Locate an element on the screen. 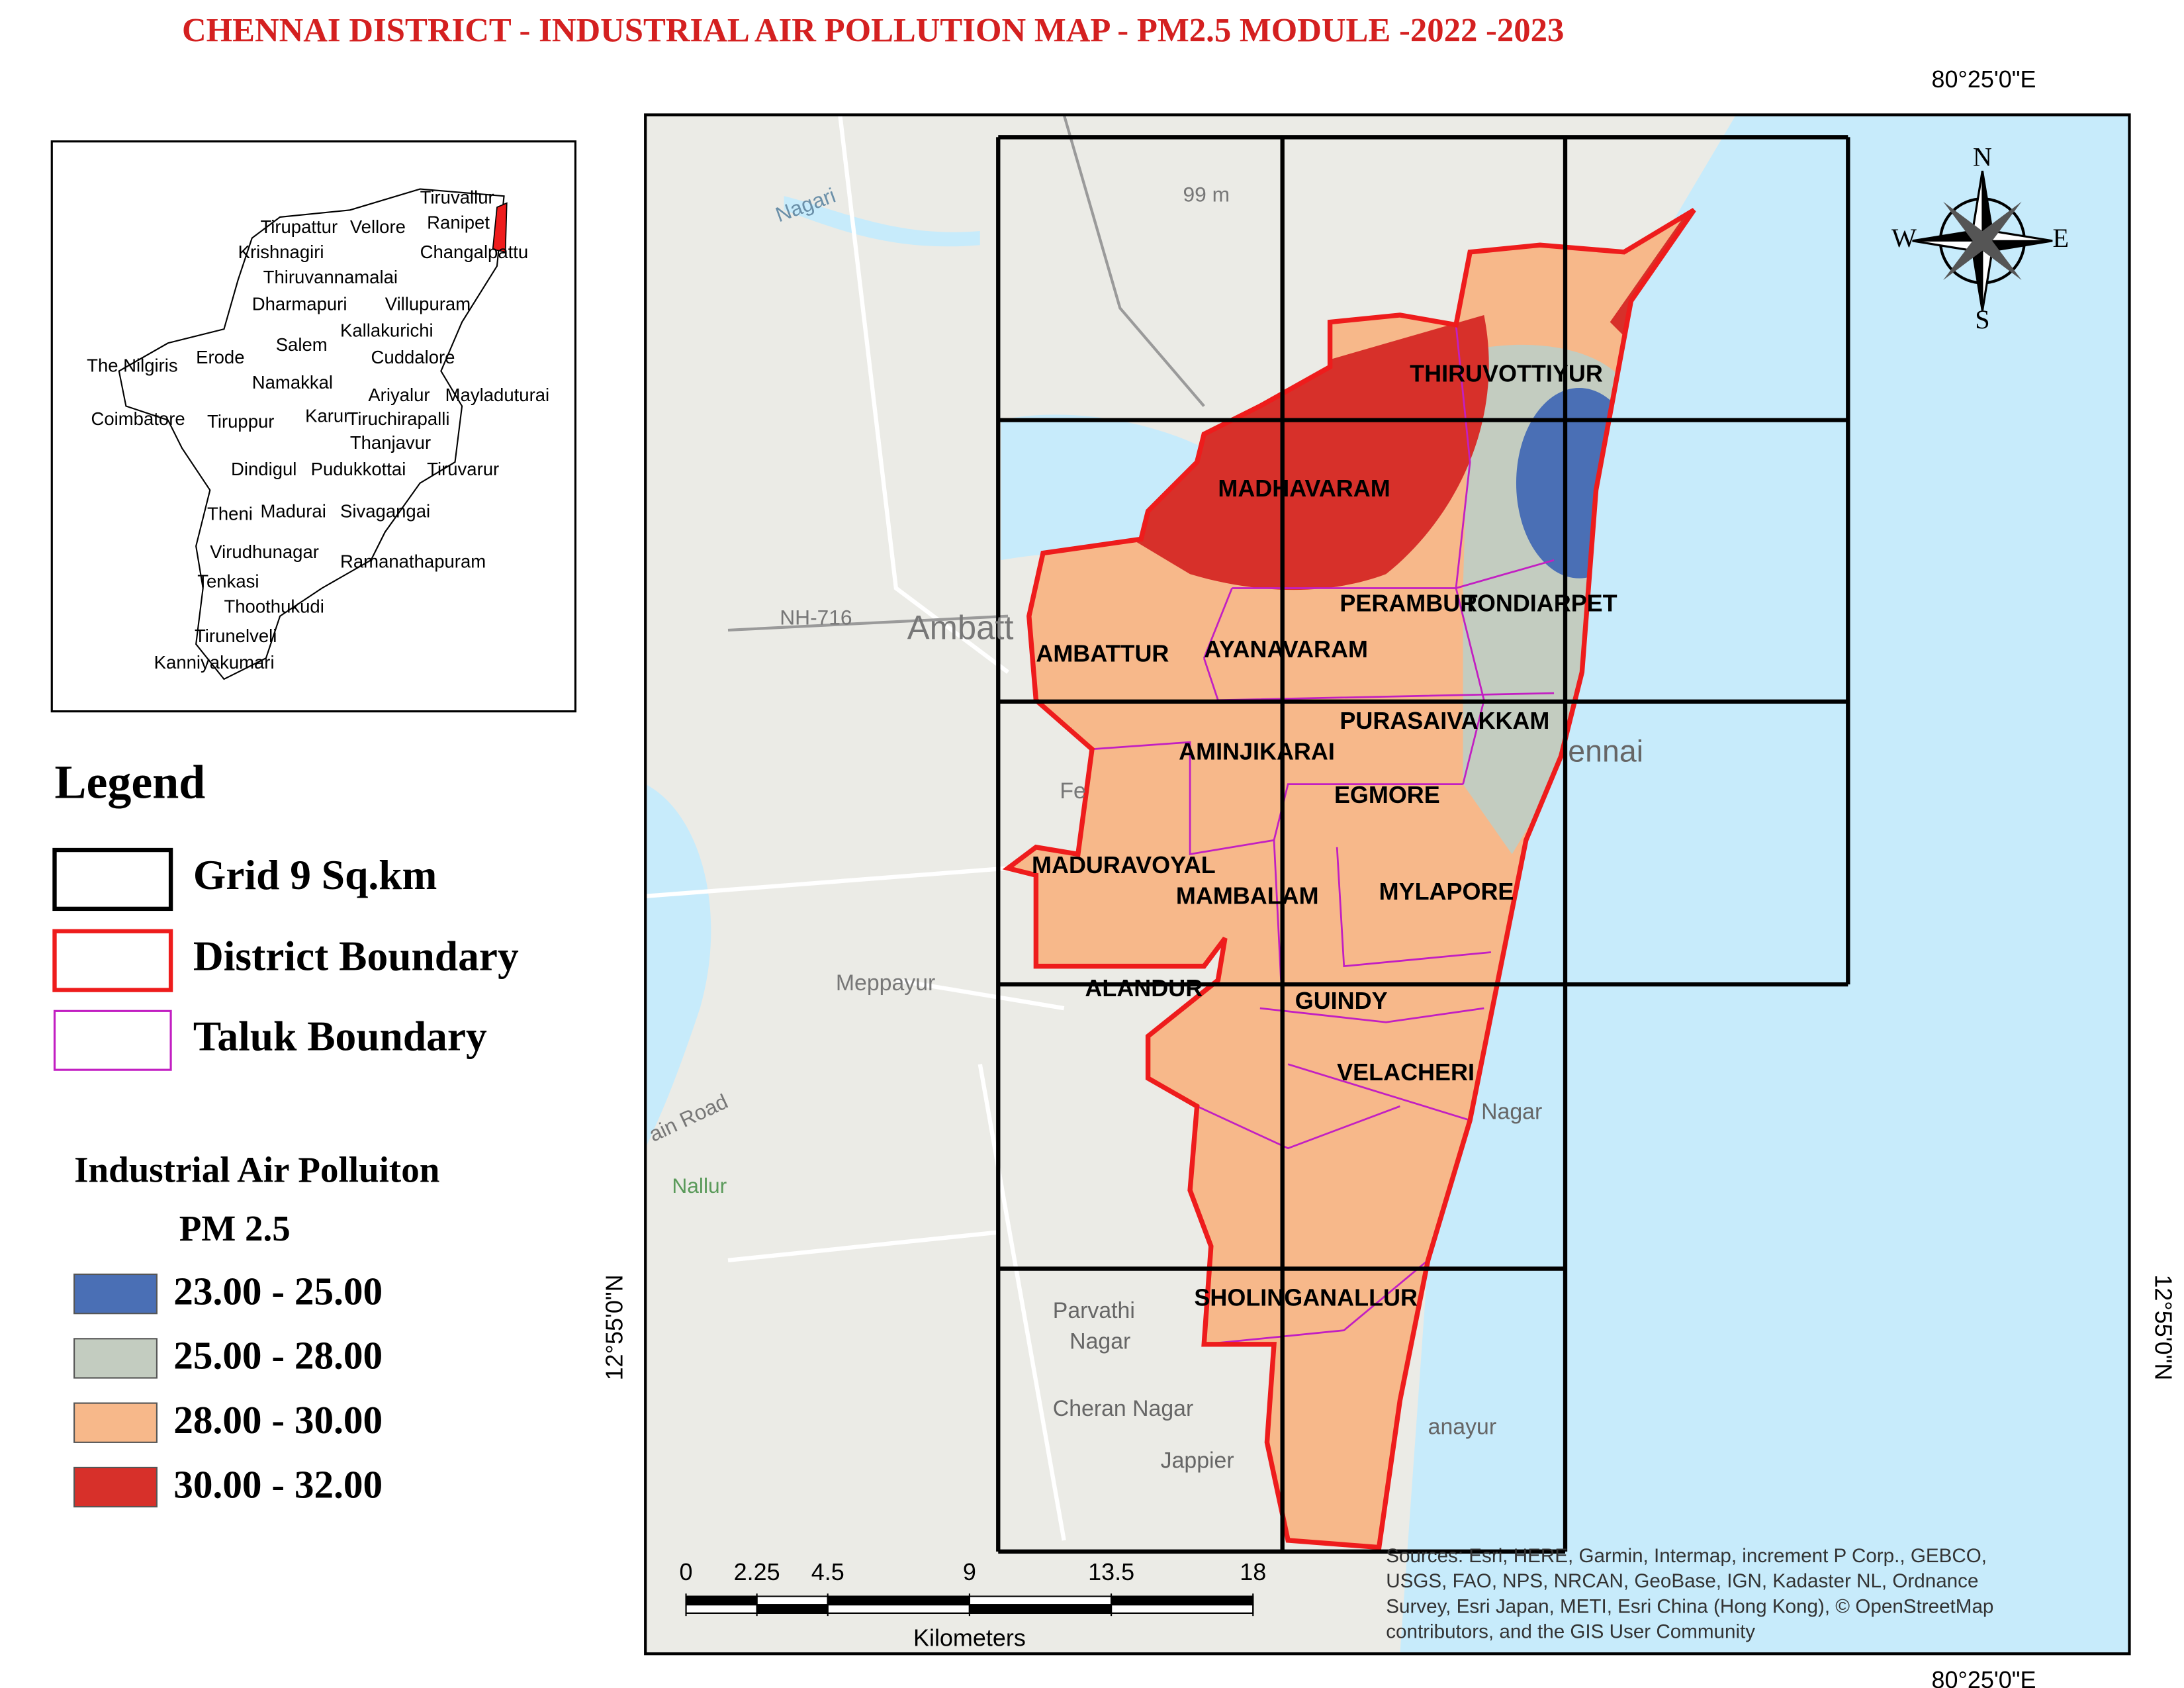 Image resolution: width=2184 pixels, height=1688 pixels. taluk-label: GUINDY is located at coordinates (1341, 1000).